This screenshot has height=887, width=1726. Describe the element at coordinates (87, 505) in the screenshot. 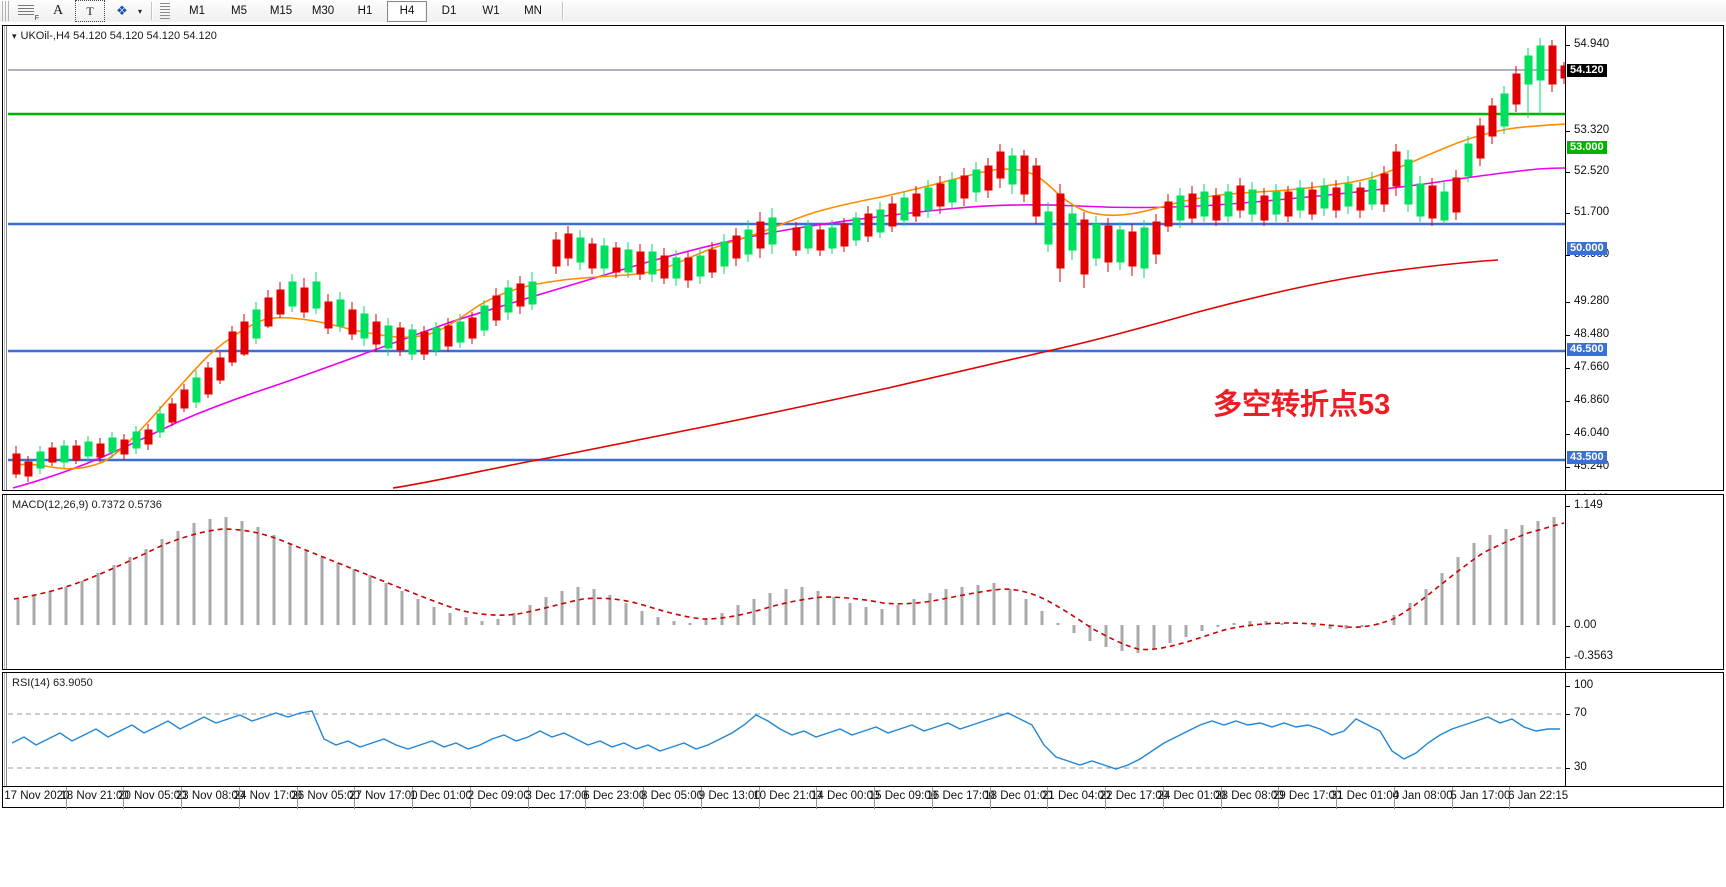

I see `macd-label: MACD(12,26,9) 0.7372 0.5736` at that location.